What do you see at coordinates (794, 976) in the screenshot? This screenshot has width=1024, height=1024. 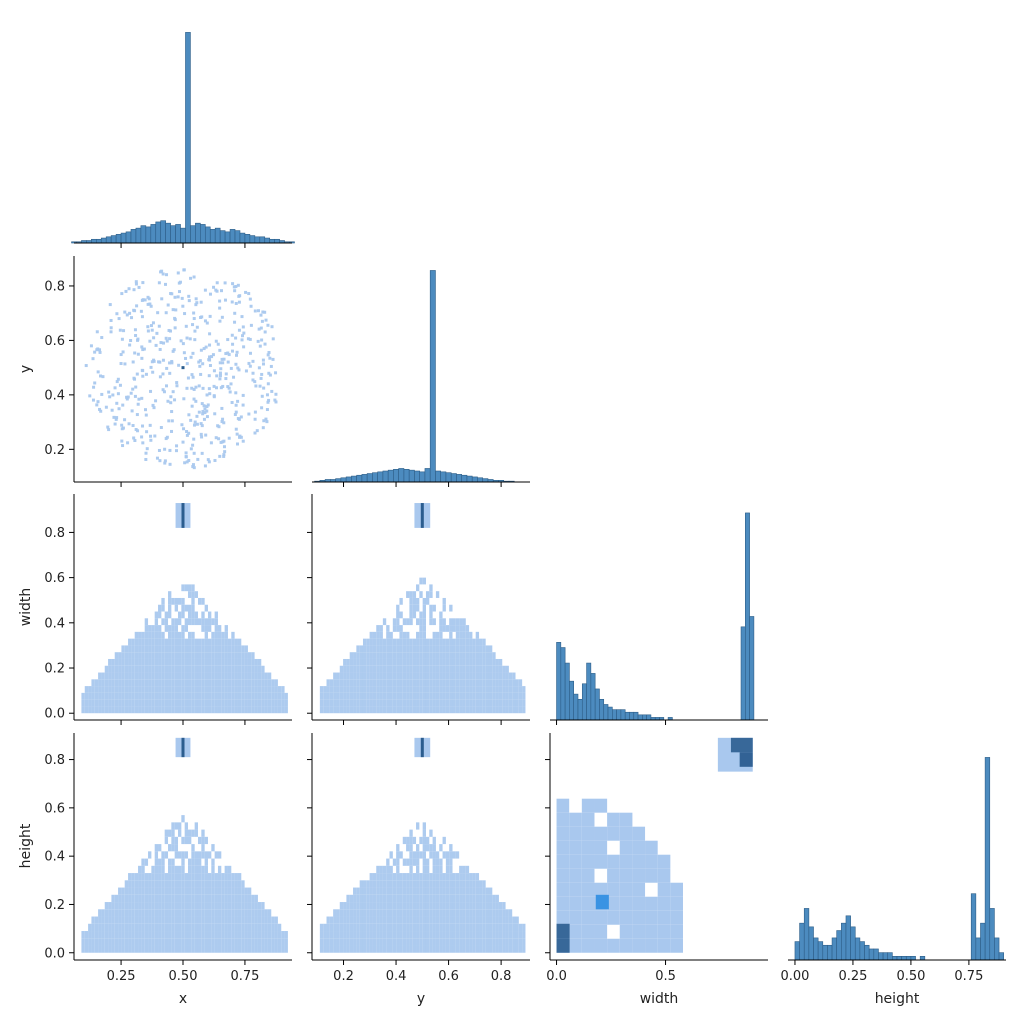 I see `x-tick-label: 0.00` at bounding box center [794, 976].